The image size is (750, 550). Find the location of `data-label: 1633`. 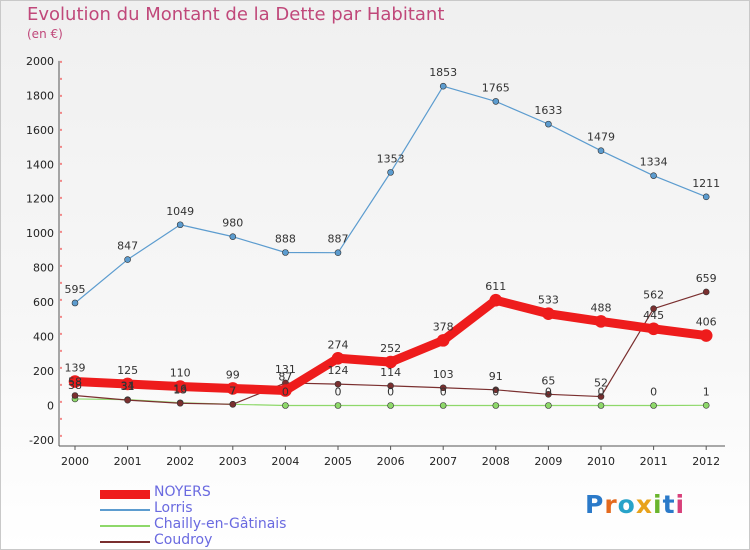

data-label: 1633 is located at coordinates (548, 110).